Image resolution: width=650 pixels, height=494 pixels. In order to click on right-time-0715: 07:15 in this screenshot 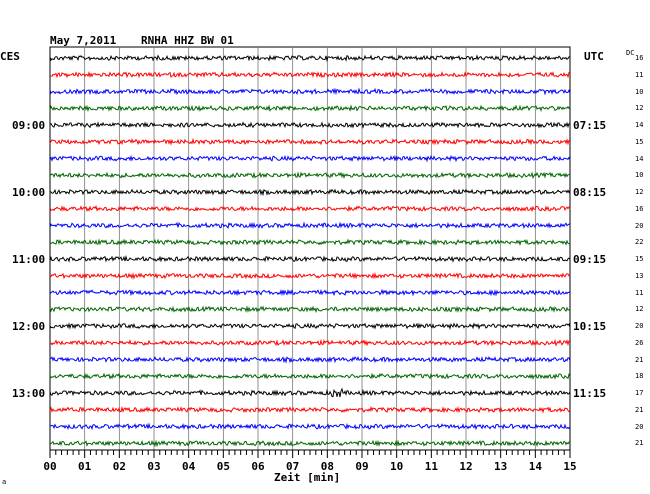, I will do `click(590, 125)`.